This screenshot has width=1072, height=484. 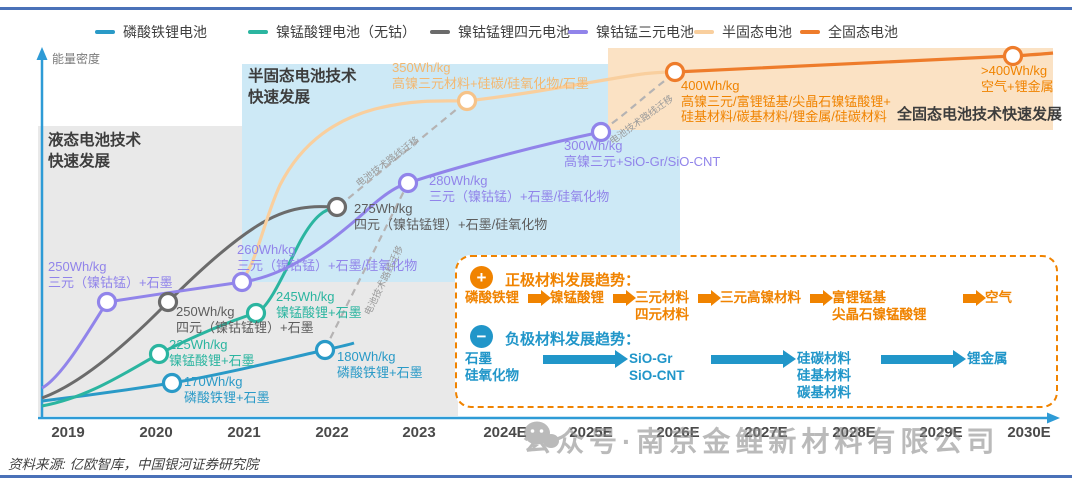 I want to click on x-tick: 2021, so click(x=244, y=432).